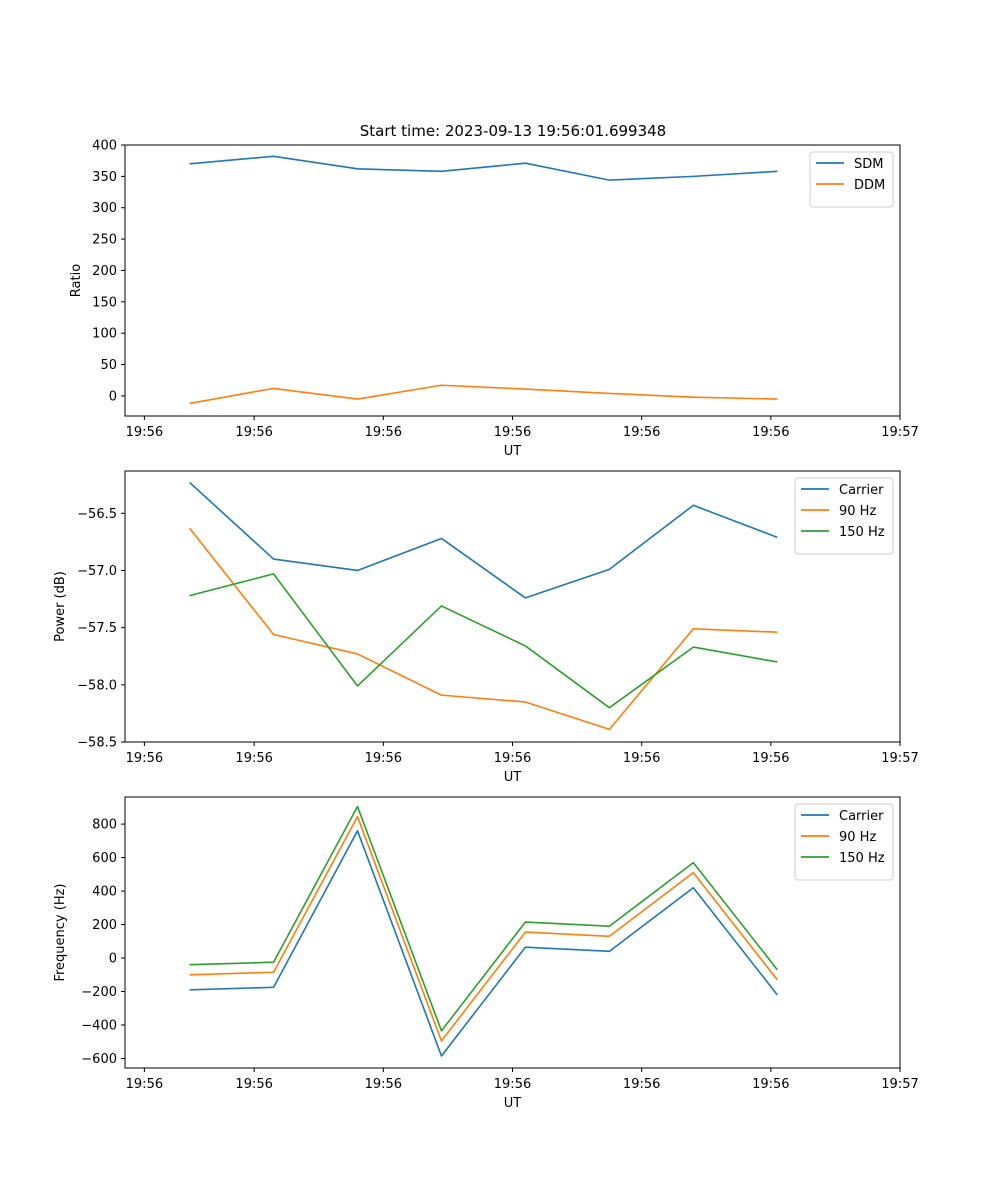 The width and height of the screenshot is (1000, 1200). I want to click on y-axis-label: Power (dB), so click(60, 606).